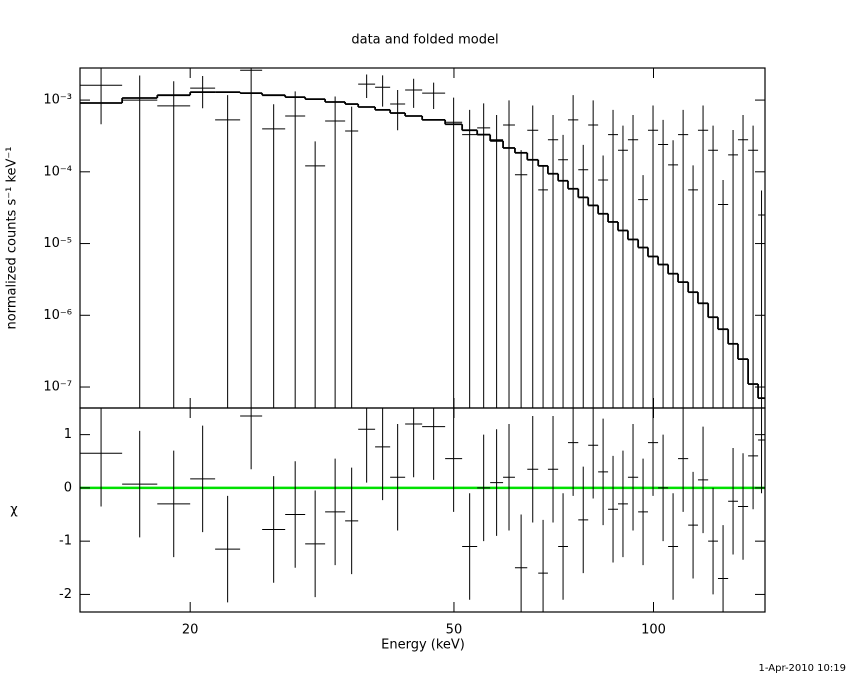  I want to click on y-tick-label: 10⁻⁶, so click(57, 315).